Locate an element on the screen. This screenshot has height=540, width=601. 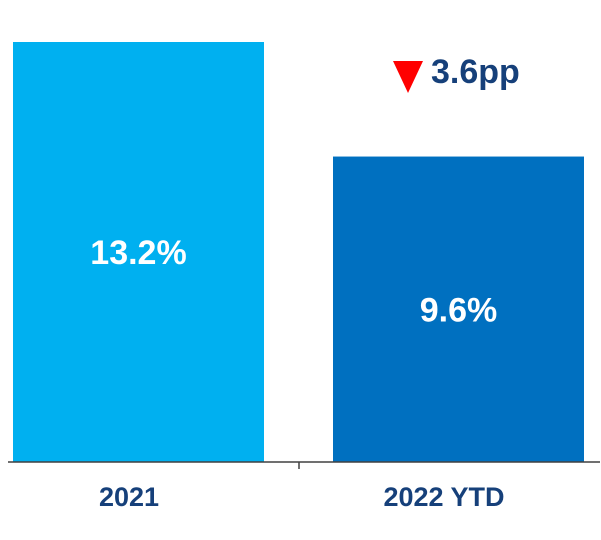
category-labels-group: 2021 2022 YTD is located at coordinates (302, 497).